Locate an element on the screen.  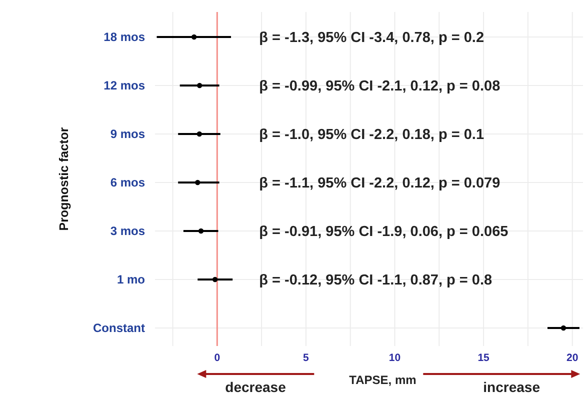
x-tick-label: 10 is located at coordinates (394, 358).